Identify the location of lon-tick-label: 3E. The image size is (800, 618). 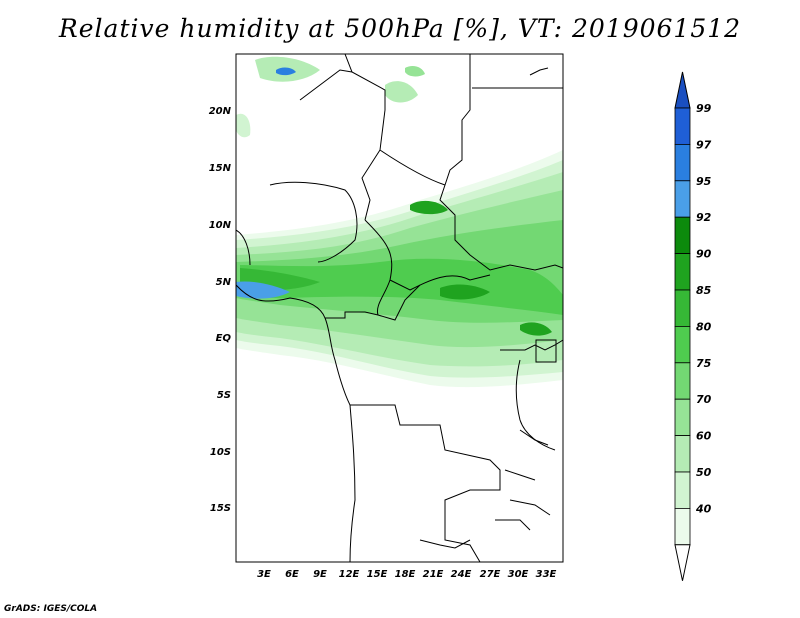
(264, 574).